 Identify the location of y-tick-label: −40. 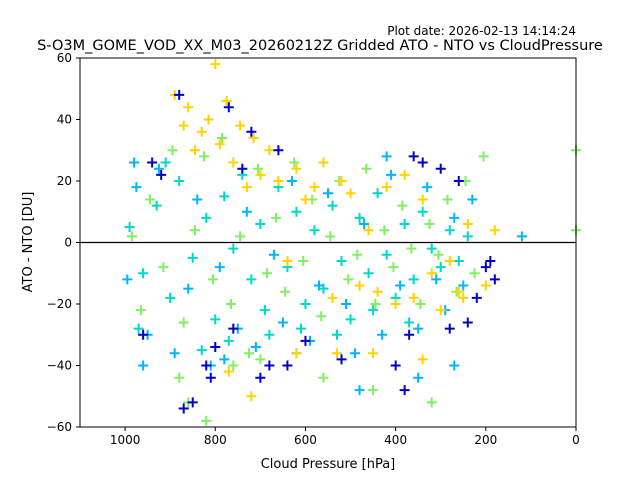
(59, 366).